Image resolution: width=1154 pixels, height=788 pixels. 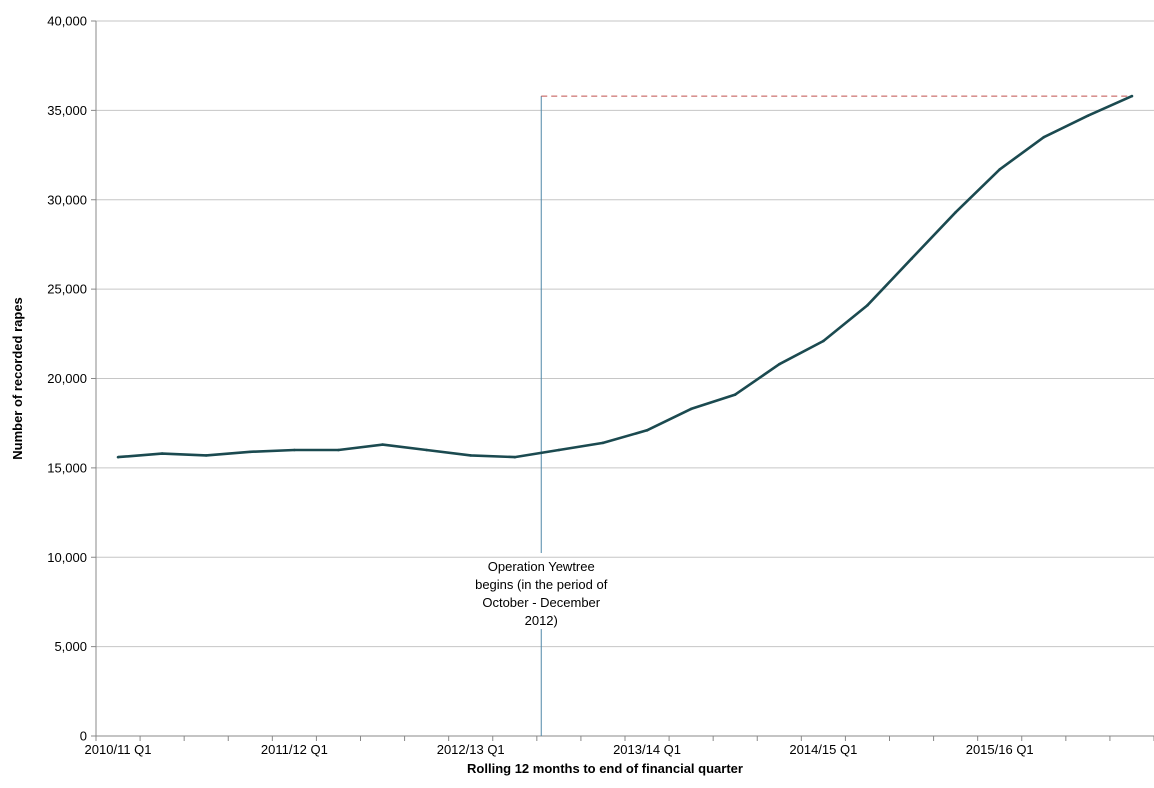 What do you see at coordinates (471, 749) in the screenshot?
I see `x-tick-label: 2012/13 Q1` at bounding box center [471, 749].